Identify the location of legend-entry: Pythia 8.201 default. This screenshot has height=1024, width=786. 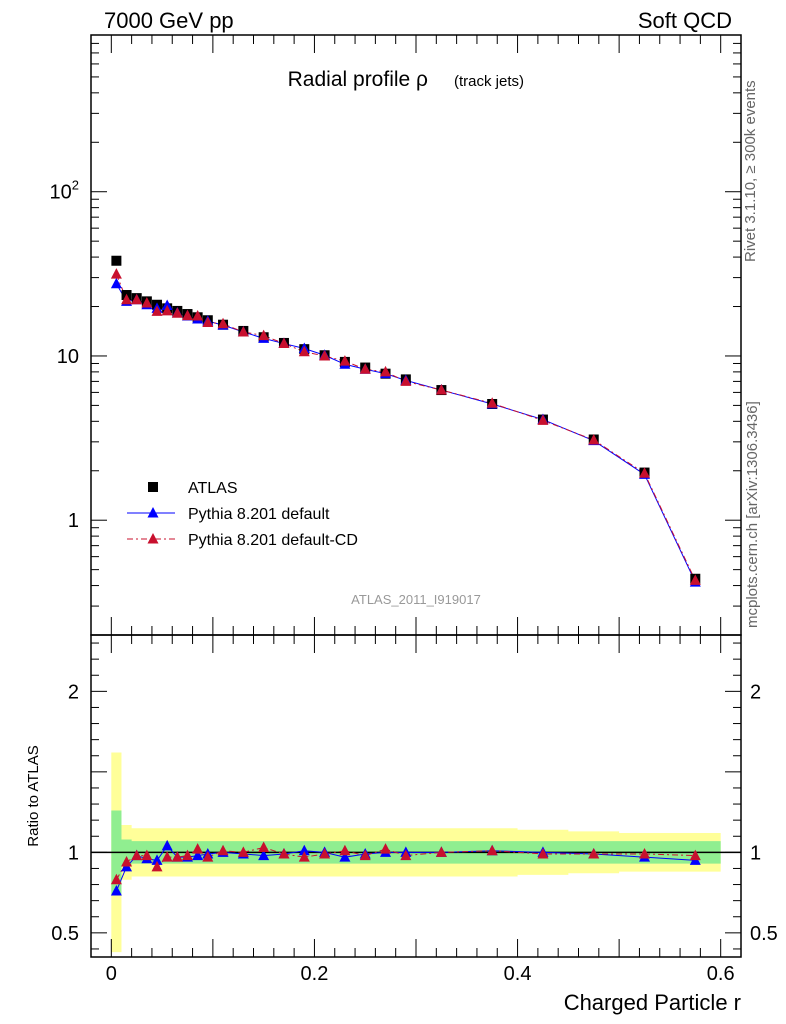
(259, 514).